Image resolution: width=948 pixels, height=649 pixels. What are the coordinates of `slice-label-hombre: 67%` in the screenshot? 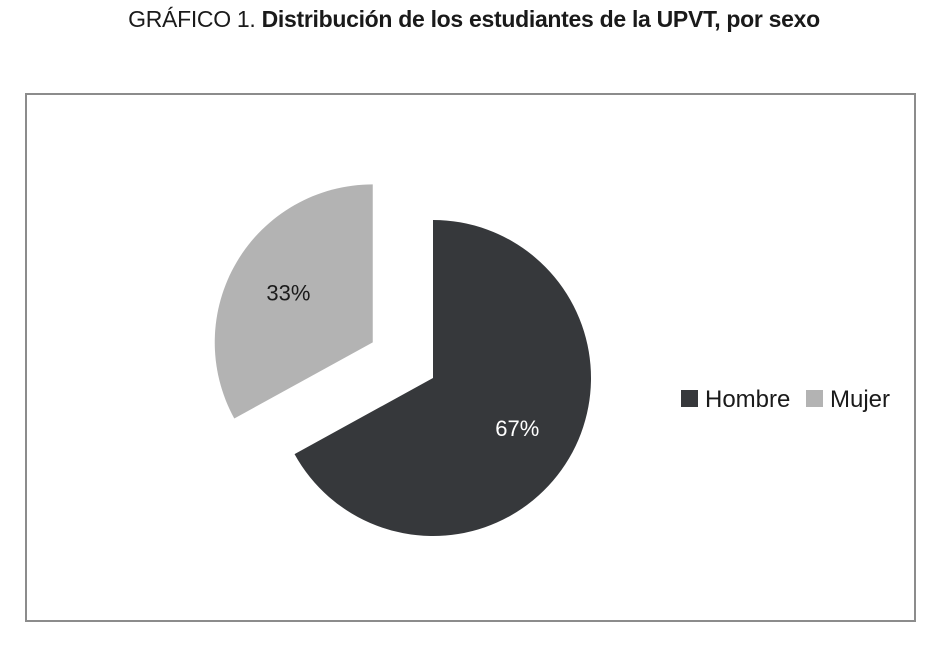 It's located at (517, 428).